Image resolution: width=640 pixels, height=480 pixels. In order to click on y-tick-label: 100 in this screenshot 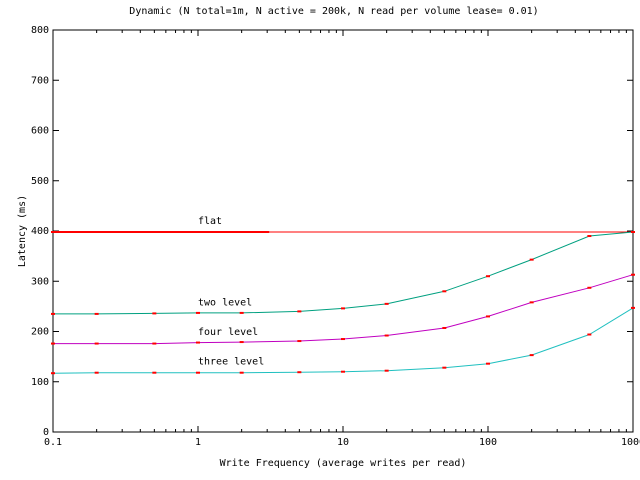, I will do `click(40, 382)`.